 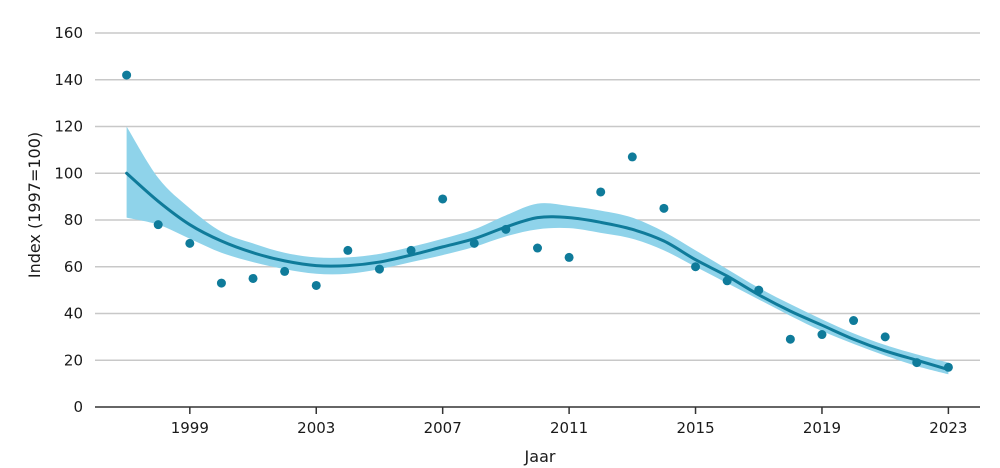 What do you see at coordinates (221, 283) in the screenshot?
I see `data-point-2000` at bounding box center [221, 283].